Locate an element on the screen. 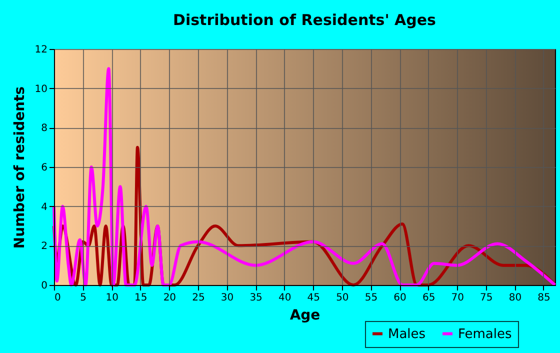 Image resolution: width=560 pixels, height=353 pixels. x-tick-label: 25 is located at coordinates (198, 298).